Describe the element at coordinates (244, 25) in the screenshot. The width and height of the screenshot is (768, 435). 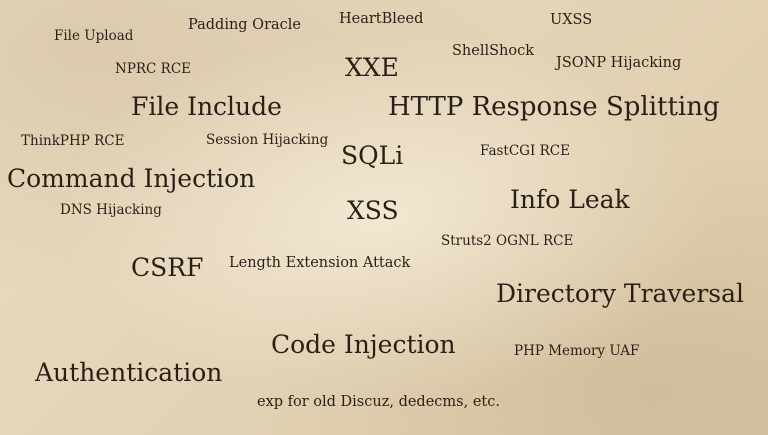
I see `term-padding-oracle: Padding Oracle` at that location.